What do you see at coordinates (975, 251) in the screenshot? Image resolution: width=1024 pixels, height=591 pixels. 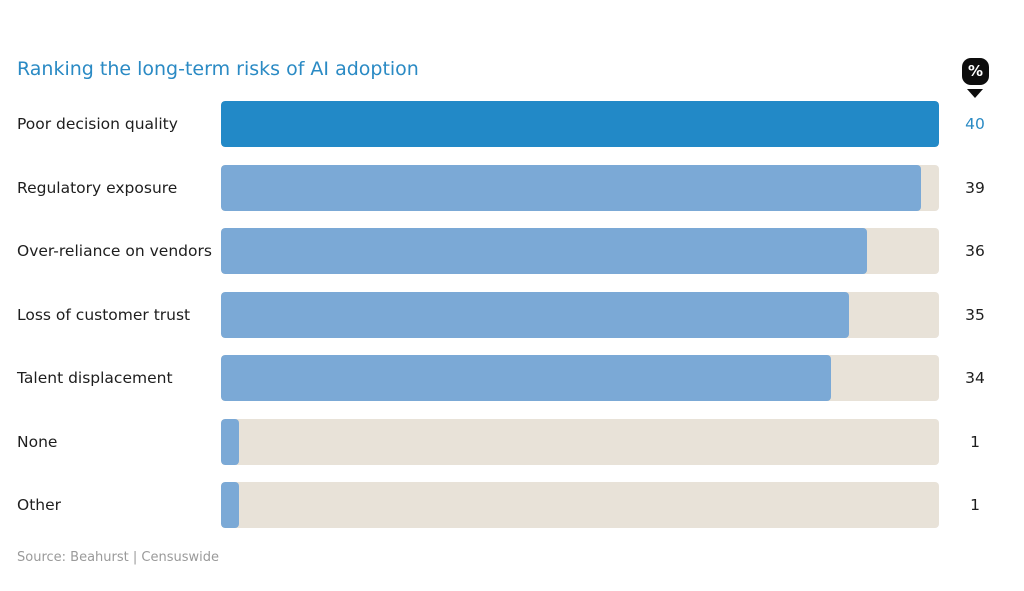 I see `value-label: 36` at bounding box center [975, 251].